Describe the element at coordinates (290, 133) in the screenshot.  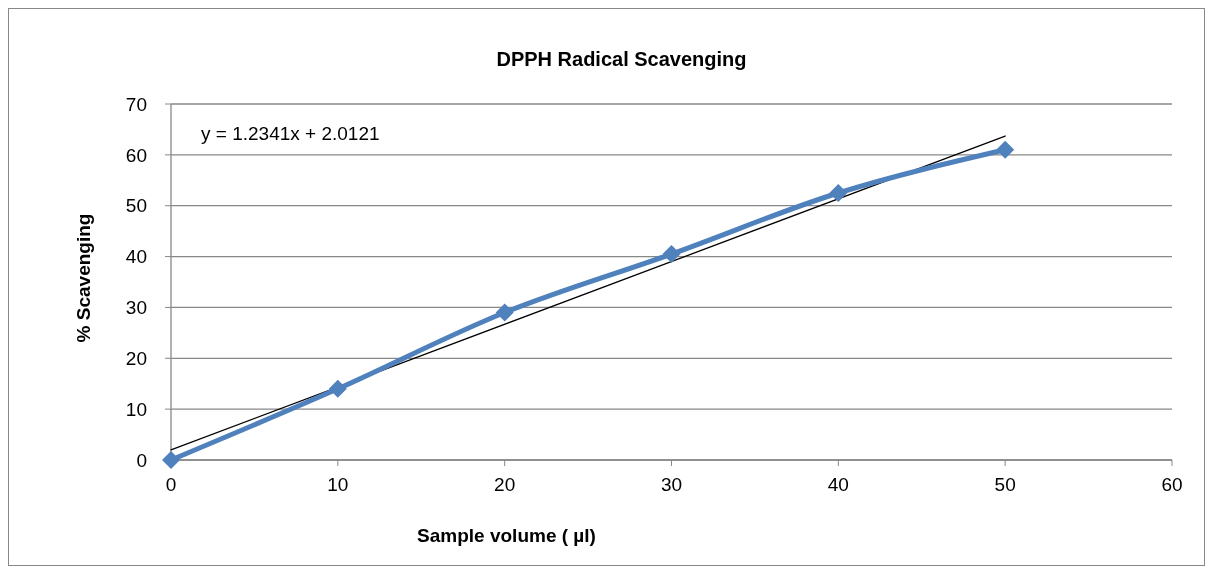
I see `annotation: y = 1.2341x + 2.0121` at that location.